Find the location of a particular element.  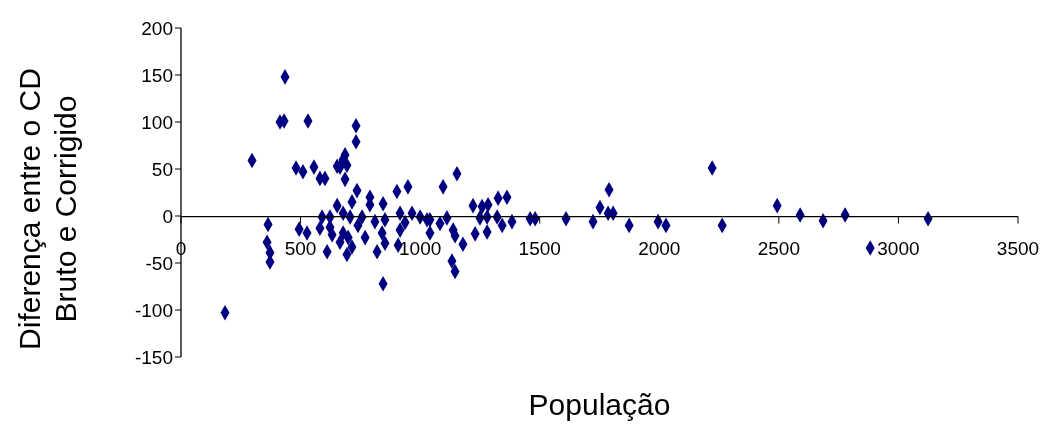

y-tick-label: 150 is located at coordinates (157, 75).